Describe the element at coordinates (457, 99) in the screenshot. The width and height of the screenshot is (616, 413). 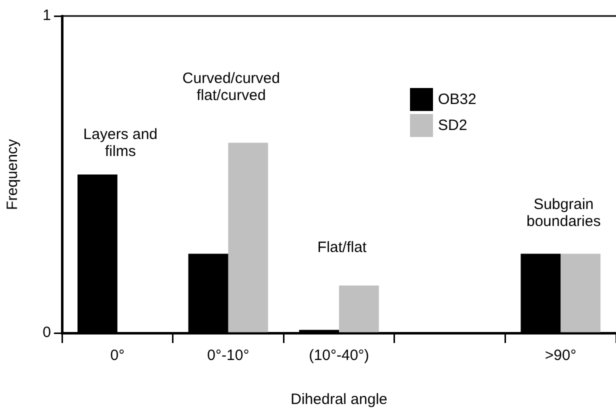
I see `legend-label: OB32` at that location.